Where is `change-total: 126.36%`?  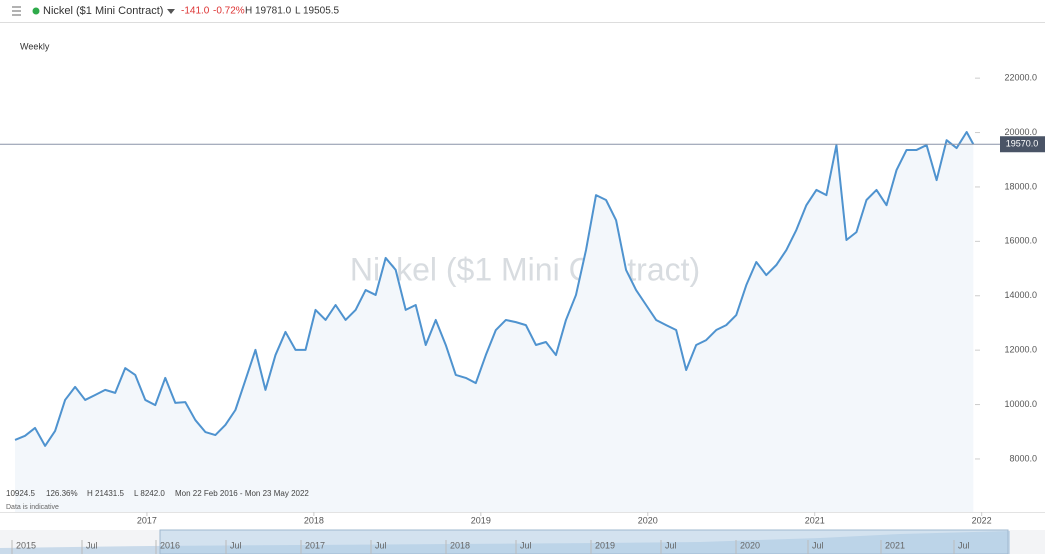 change-total: 126.36% is located at coordinates (62, 493).